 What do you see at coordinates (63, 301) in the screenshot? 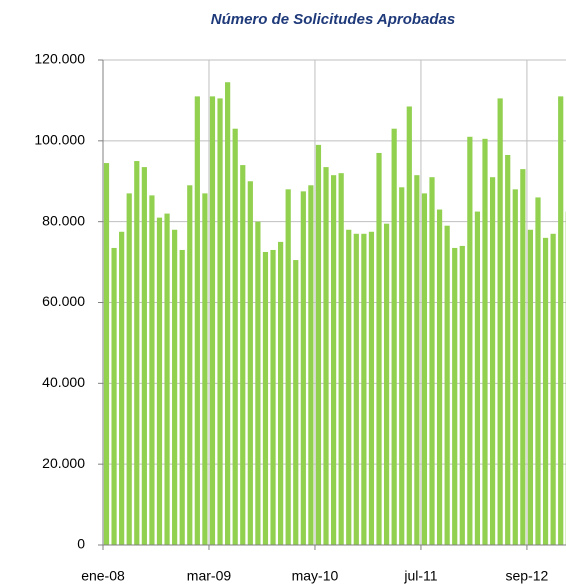
I see `y-tick-label: 60.000` at bounding box center [63, 301].